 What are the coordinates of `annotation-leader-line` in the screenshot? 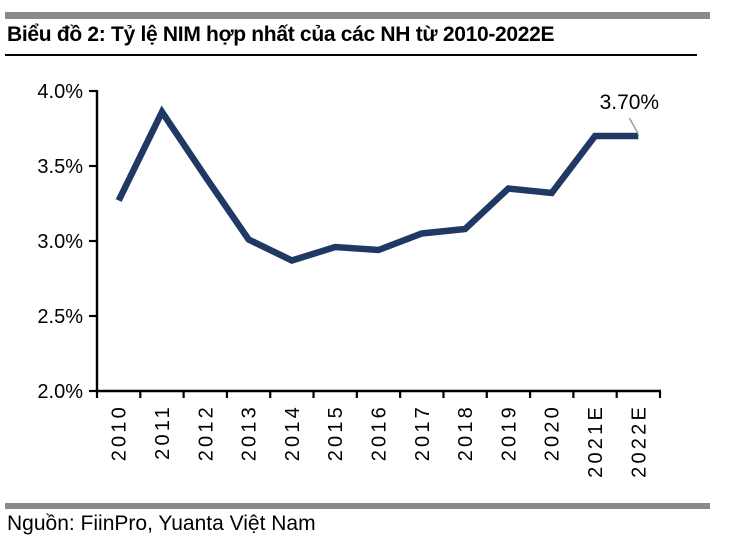 It's located at (633, 126).